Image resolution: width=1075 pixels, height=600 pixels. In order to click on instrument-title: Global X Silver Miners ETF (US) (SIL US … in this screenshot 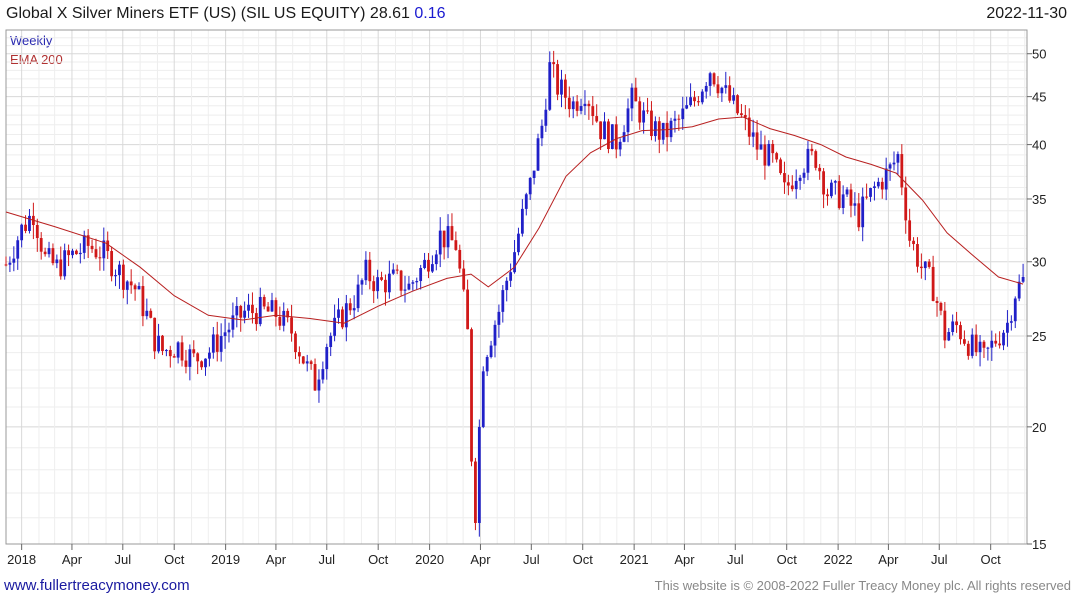, I will do `click(208, 13)`.